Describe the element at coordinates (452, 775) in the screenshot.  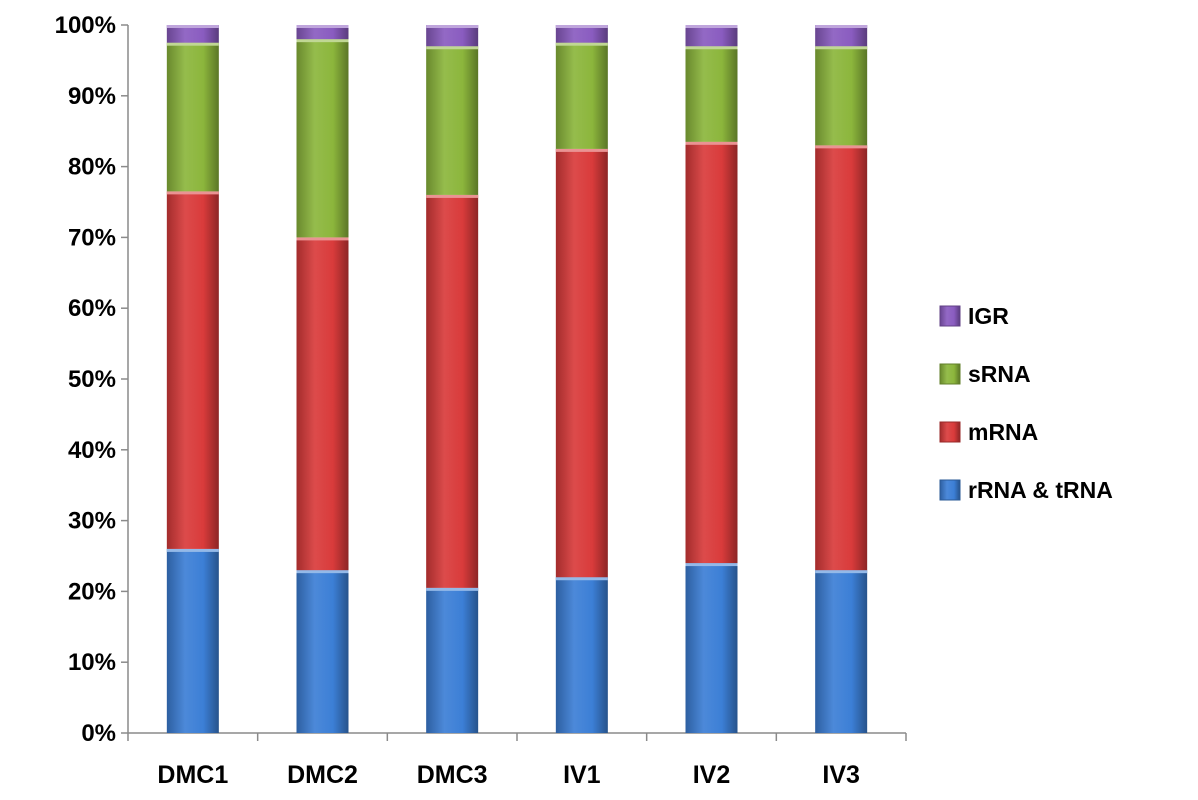
I see `x-category-label: DMC3` at that location.